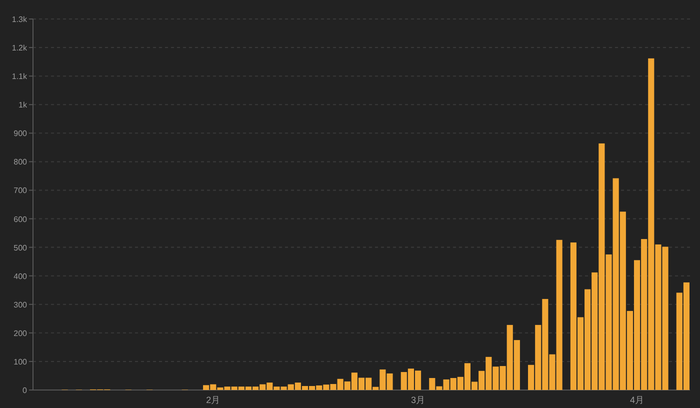 The image size is (700, 408). I want to click on y-tick-label: 1.3k, so click(20, 19).